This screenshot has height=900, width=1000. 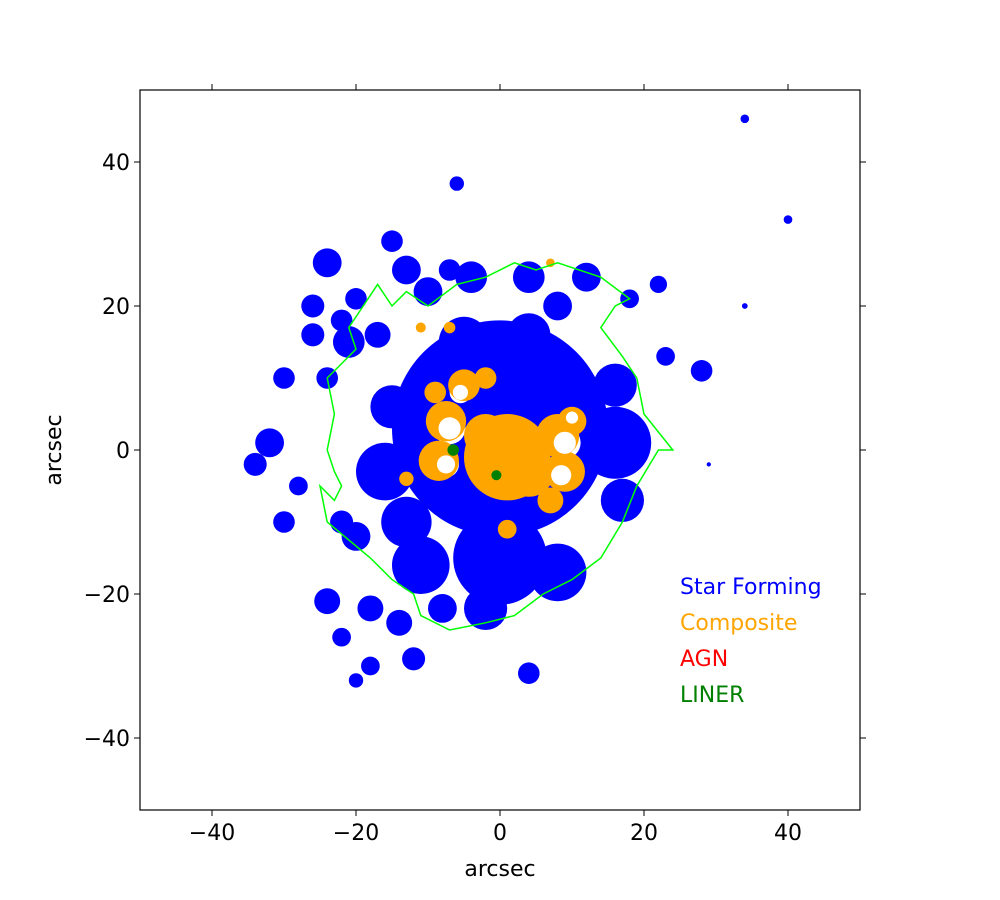 I want to click on x-axis-label: arcsec, so click(x=499, y=869).